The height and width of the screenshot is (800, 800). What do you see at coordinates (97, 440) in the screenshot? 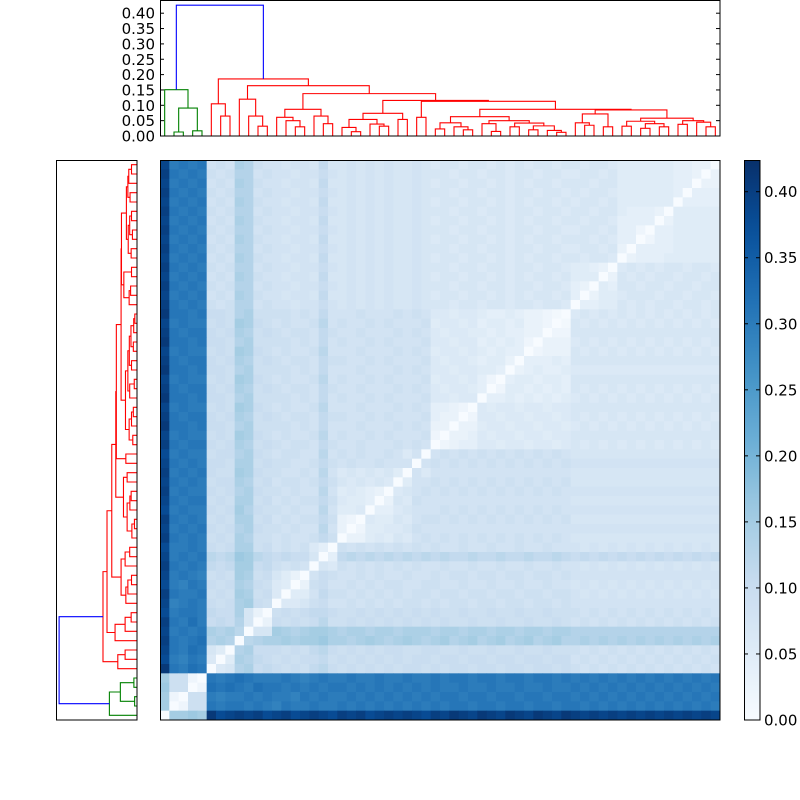
I see `left-dendrogram-frame` at bounding box center [97, 440].